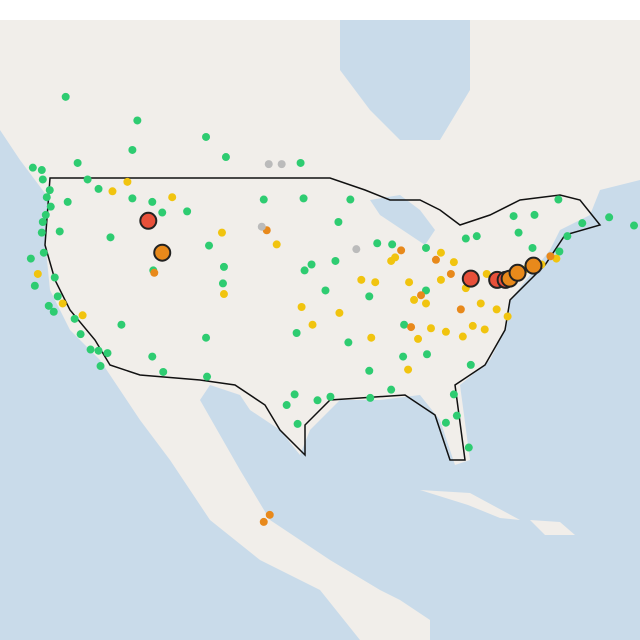 The width and height of the screenshot is (640, 640). What do you see at coordinates (405, 80) in the screenshot?
I see `hudson-bay` at bounding box center [405, 80].